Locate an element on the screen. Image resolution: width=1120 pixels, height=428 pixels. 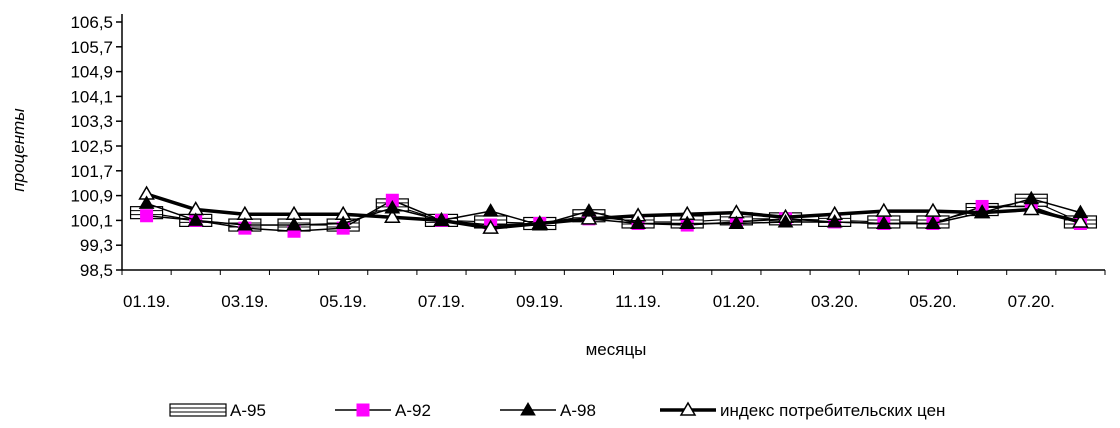
y-tick-label: 98,5 is located at coordinates (96, 270).